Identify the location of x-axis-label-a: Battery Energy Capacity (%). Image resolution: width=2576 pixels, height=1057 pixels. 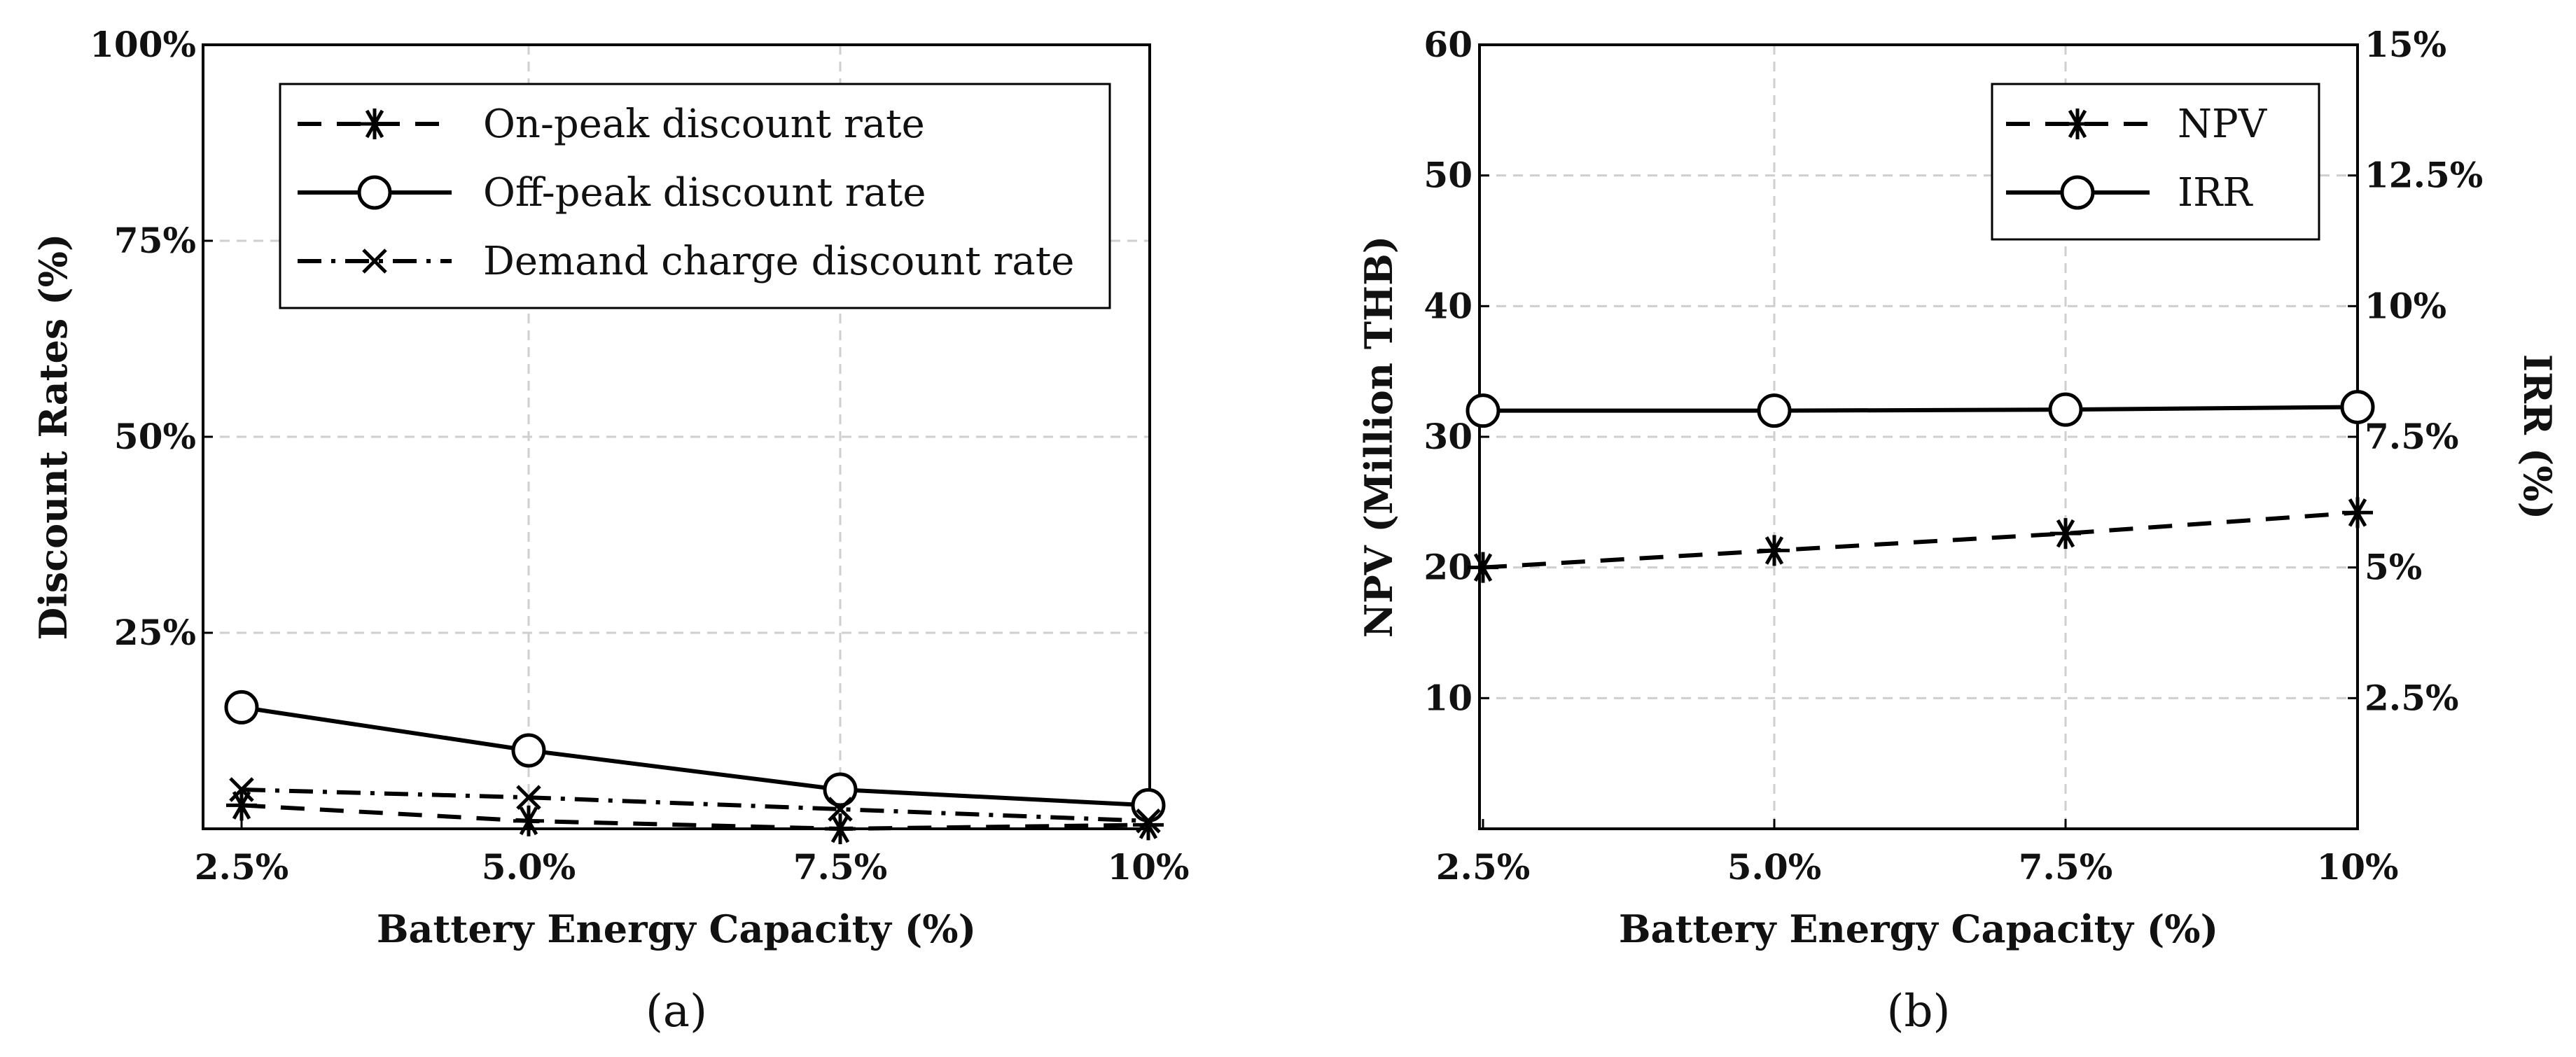
(676, 928).